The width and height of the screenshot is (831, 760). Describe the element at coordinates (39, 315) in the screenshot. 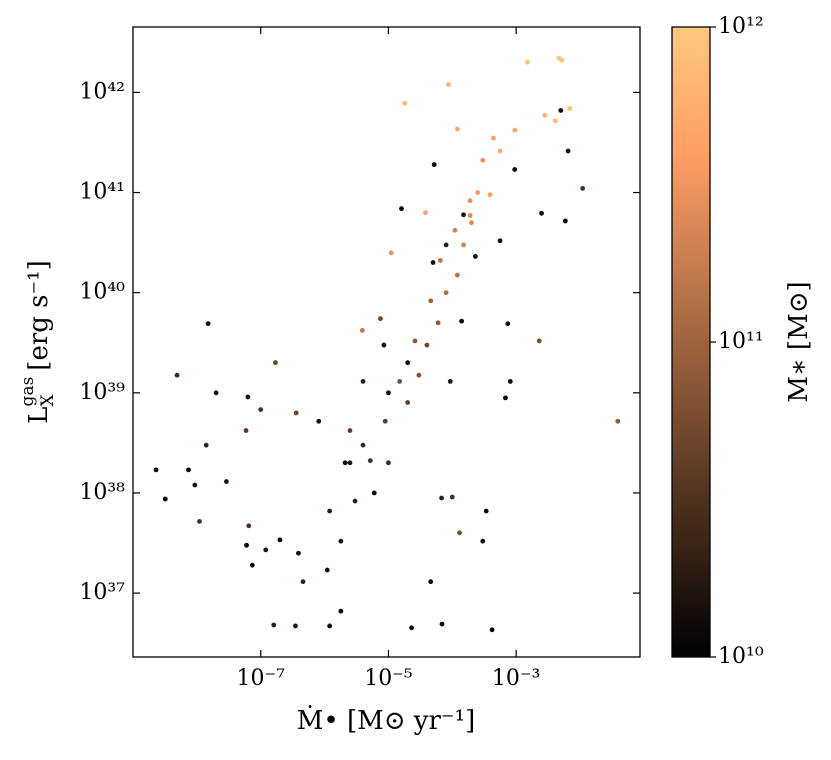

I see `y-label-unit: [erg s⁻¹]` at that location.